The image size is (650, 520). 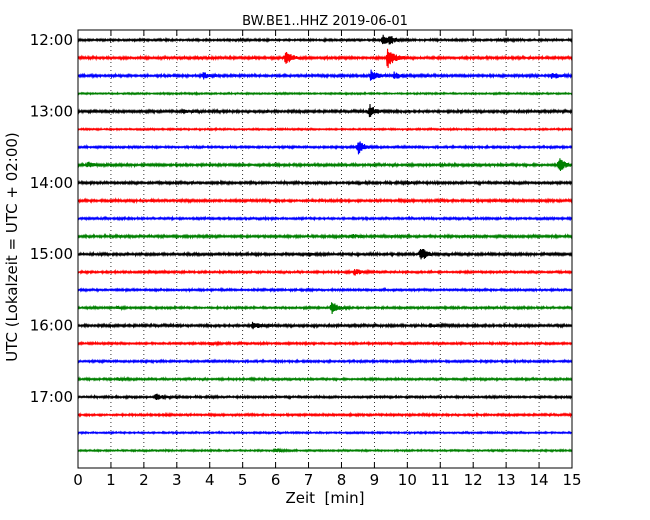 I want to click on x-tick-label: 1, so click(x=111, y=480).